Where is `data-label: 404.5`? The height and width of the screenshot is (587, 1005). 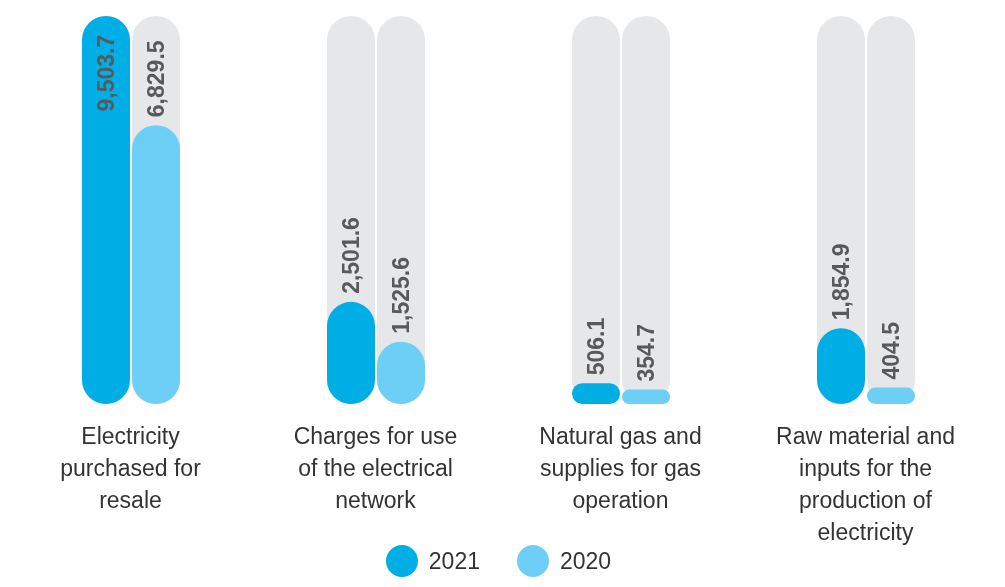 data-label: 404.5 is located at coordinates (891, 350).